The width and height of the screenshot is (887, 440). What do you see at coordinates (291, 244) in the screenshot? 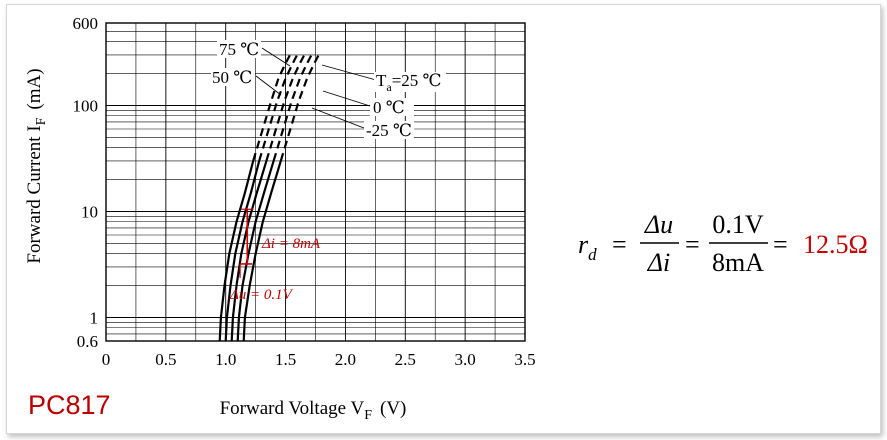
I see `delta-i-label: Δi = 8mA` at bounding box center [291, 244].